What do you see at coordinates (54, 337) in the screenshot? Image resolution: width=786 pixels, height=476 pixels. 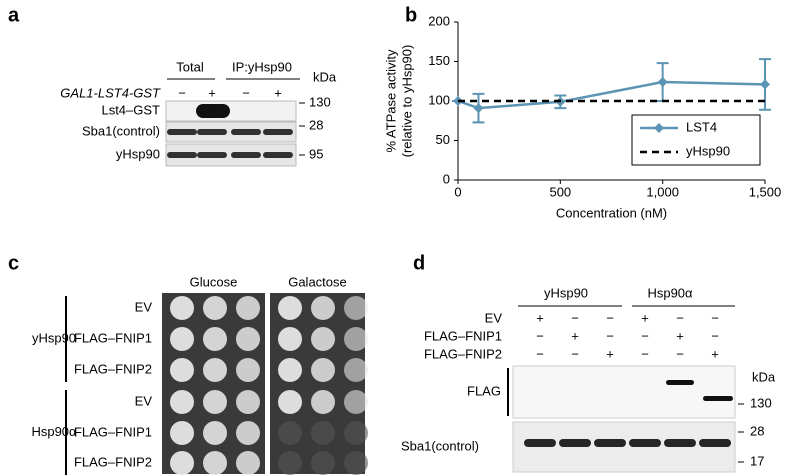 I see `group-label: yHsp90` at bounding box center [54, 337].